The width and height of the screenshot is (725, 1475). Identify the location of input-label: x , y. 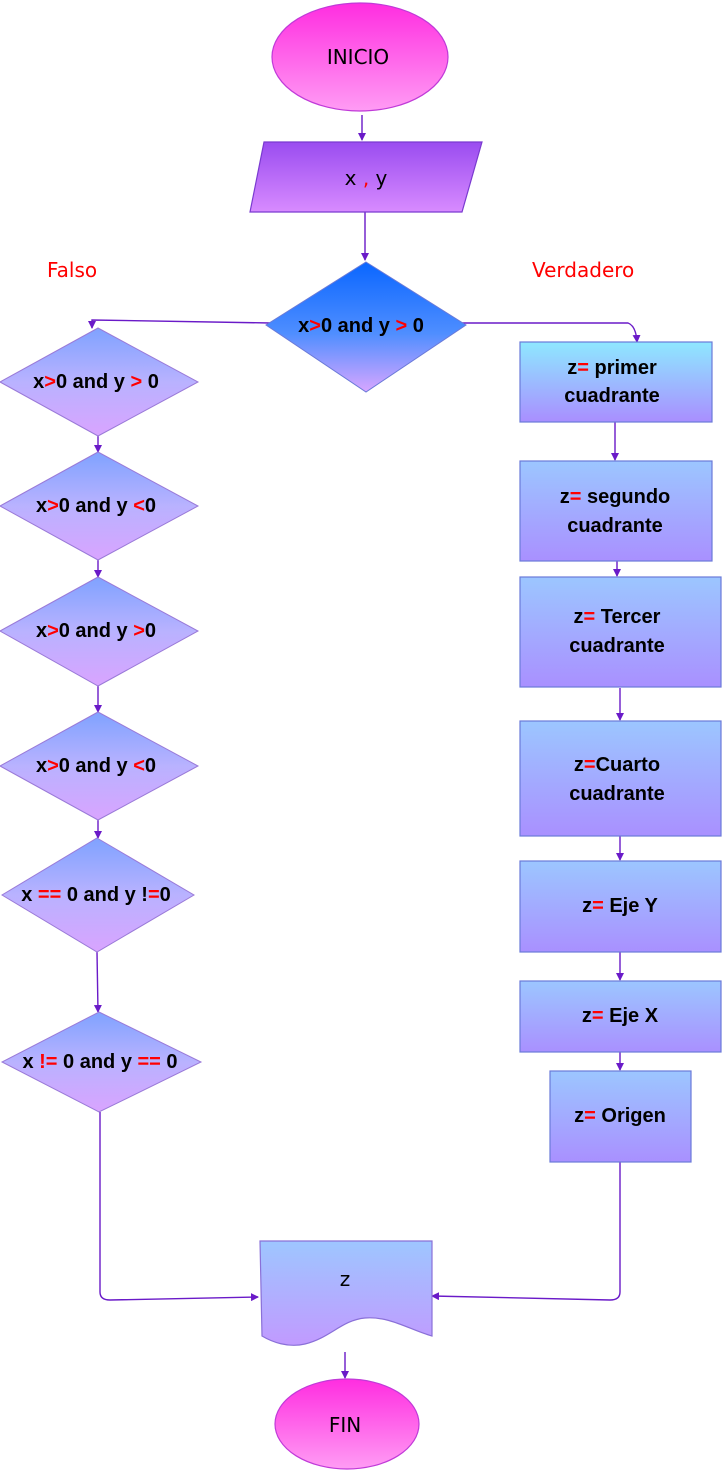
(366, 178).